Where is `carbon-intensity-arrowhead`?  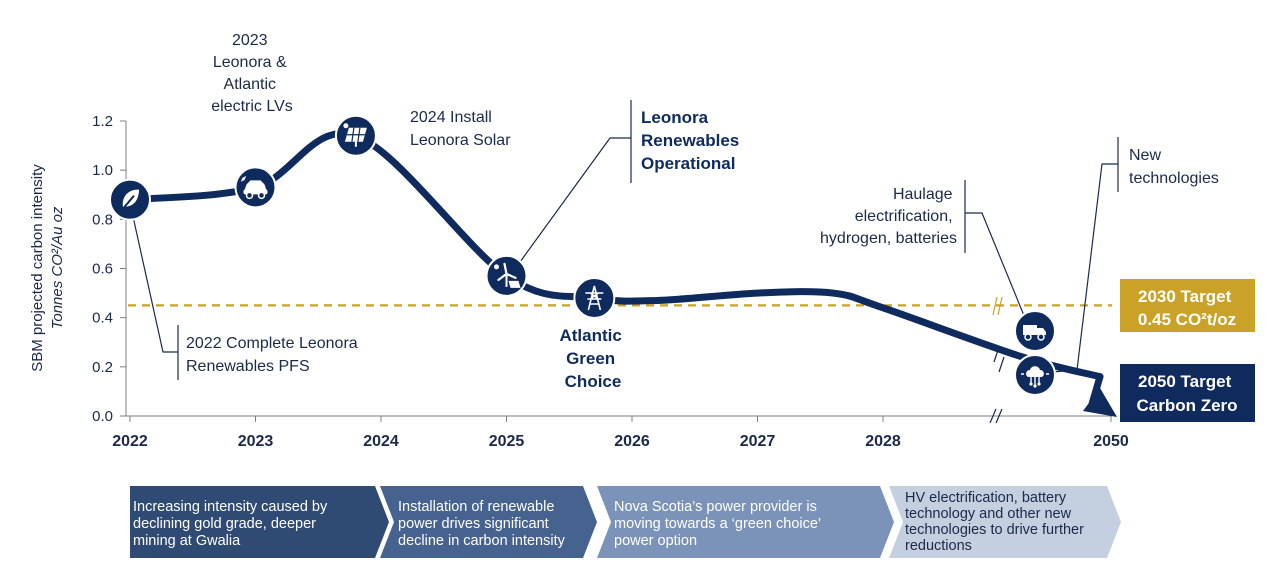
carbon-intensity-arrowhead is located at coordinates (1100, 402).